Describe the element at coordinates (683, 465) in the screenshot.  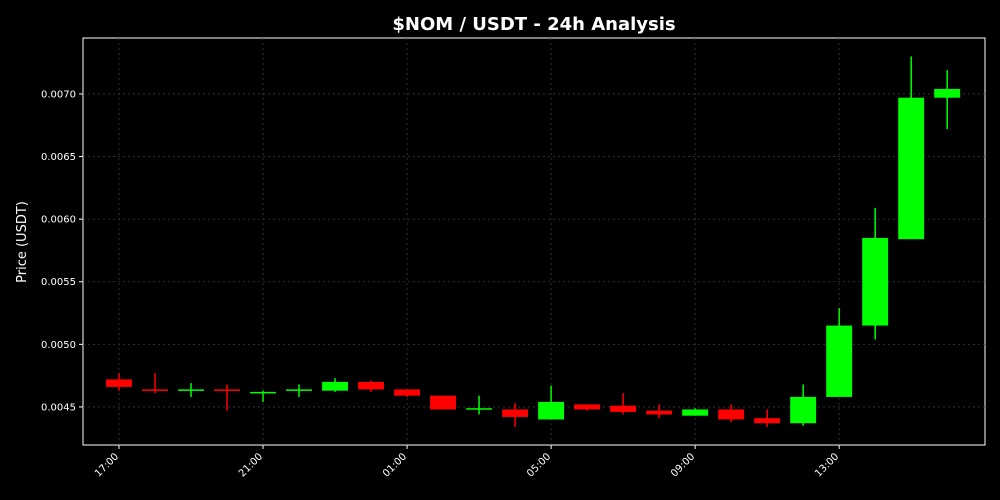
I see `x-tick-label: 09:00` at that location.